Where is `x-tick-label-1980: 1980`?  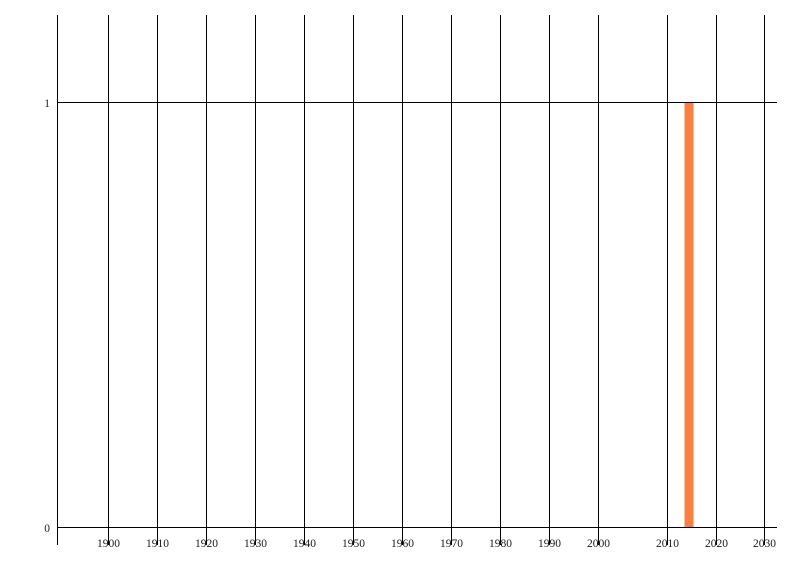
x-tick-label-1980: 1980 is located at coordinates (500, 544).